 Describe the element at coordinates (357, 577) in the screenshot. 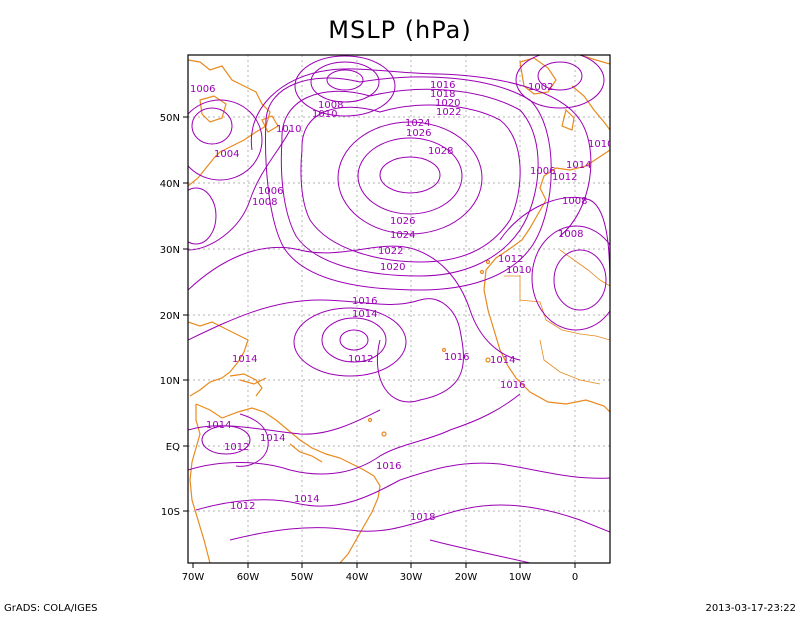

I see `x-tick-label: 40W` at that location.